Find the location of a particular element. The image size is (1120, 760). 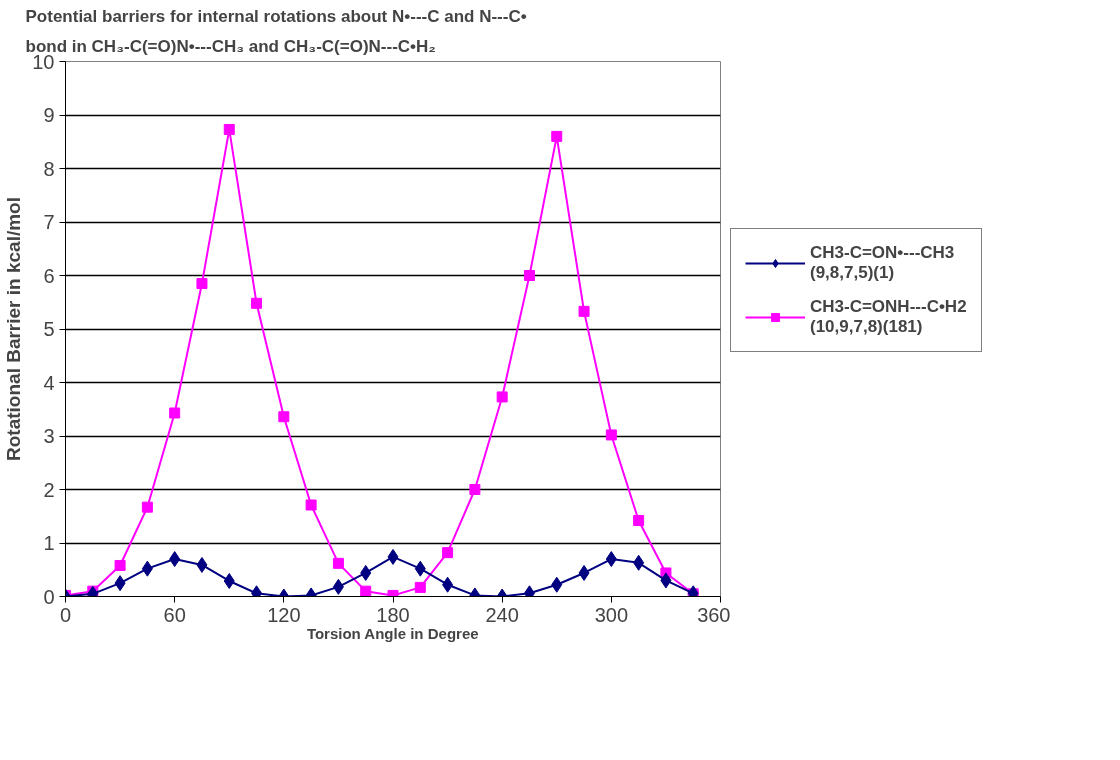

y-tick-label: 4 is located at coordinates (49, 382).